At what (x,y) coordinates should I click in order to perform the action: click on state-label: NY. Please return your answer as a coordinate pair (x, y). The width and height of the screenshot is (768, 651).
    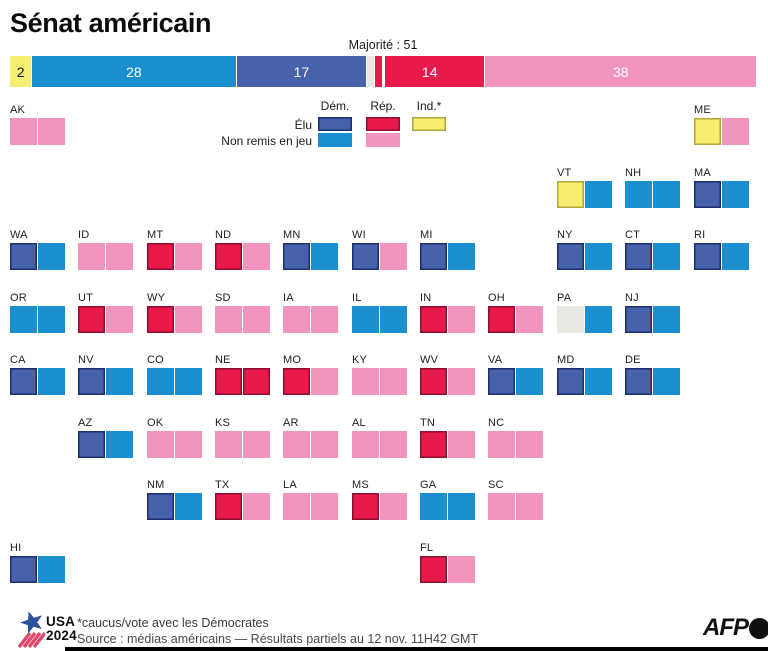
    Looking at the image, I should click on (565, 235).